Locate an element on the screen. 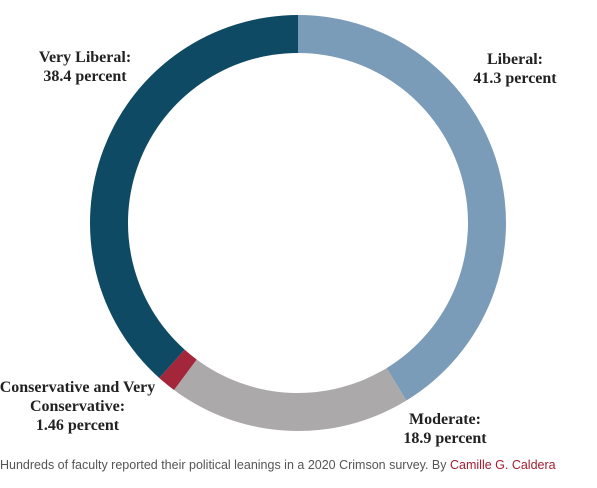  slice-label: Liberal: 41.3 percent is located at coordinates (515, 69).